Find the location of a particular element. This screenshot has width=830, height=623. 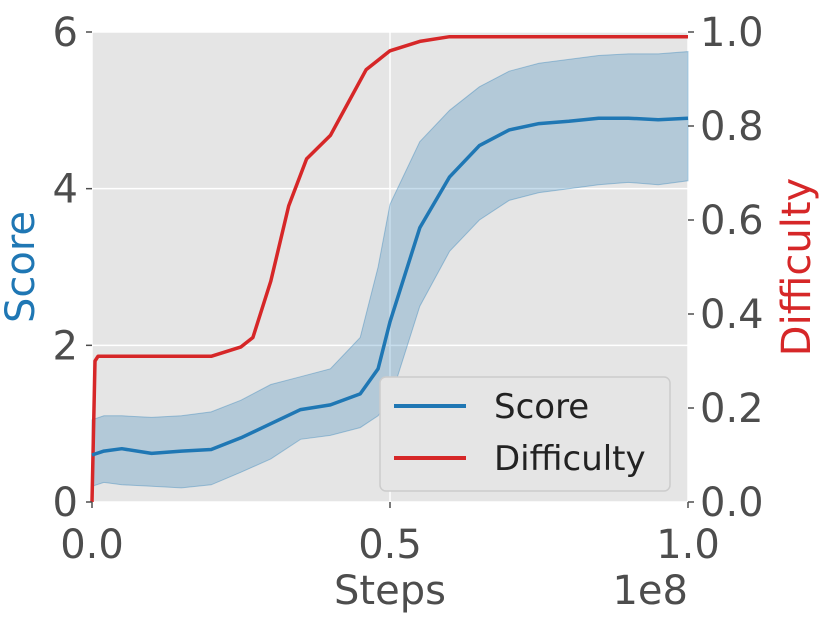

right-y-tick-label-0: 0.0 is located at coordinates (732, 503).